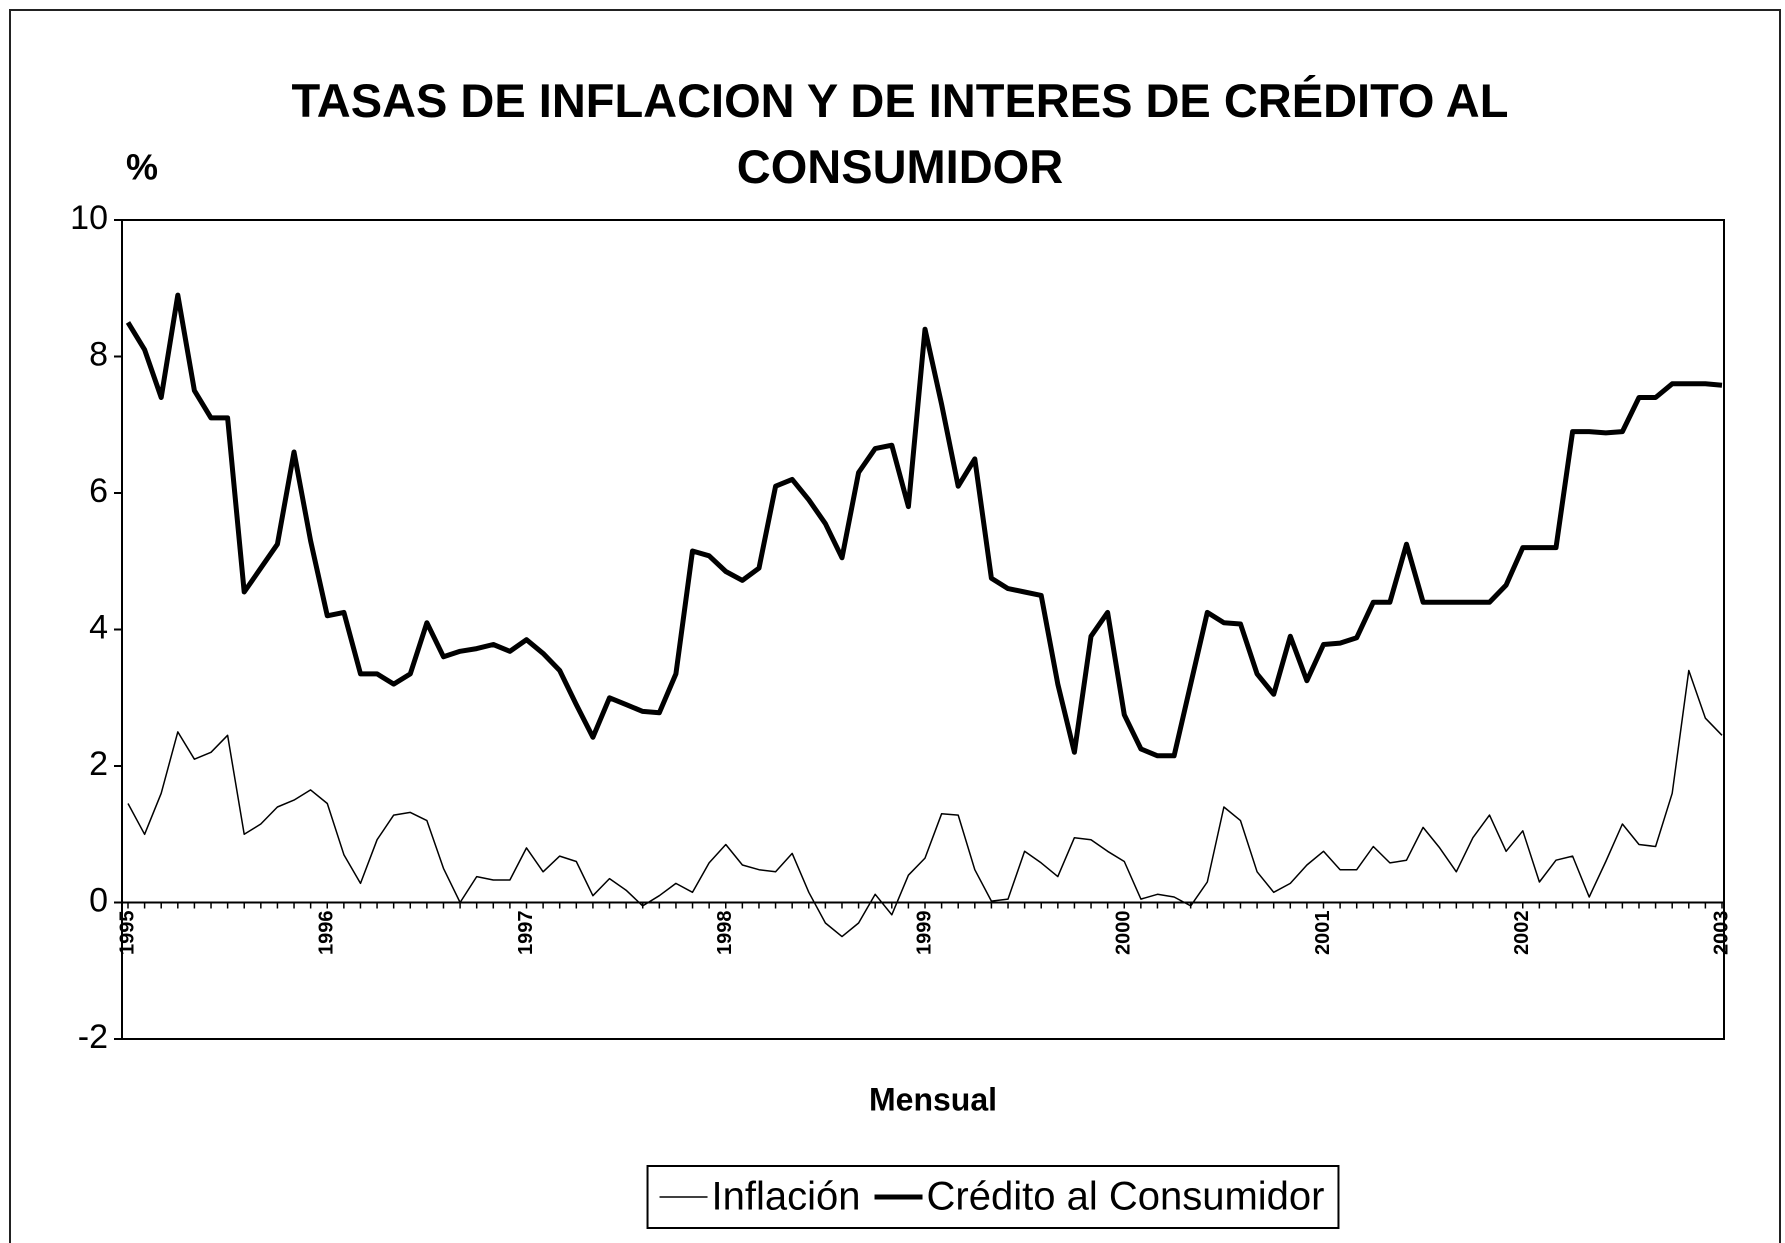 The width and height of the screenshot is (1785, 1243). What do you see at coordinates (98, 491) in the screenshot?
I see `y-tick-label: 6` at bounding box center [98, 491].